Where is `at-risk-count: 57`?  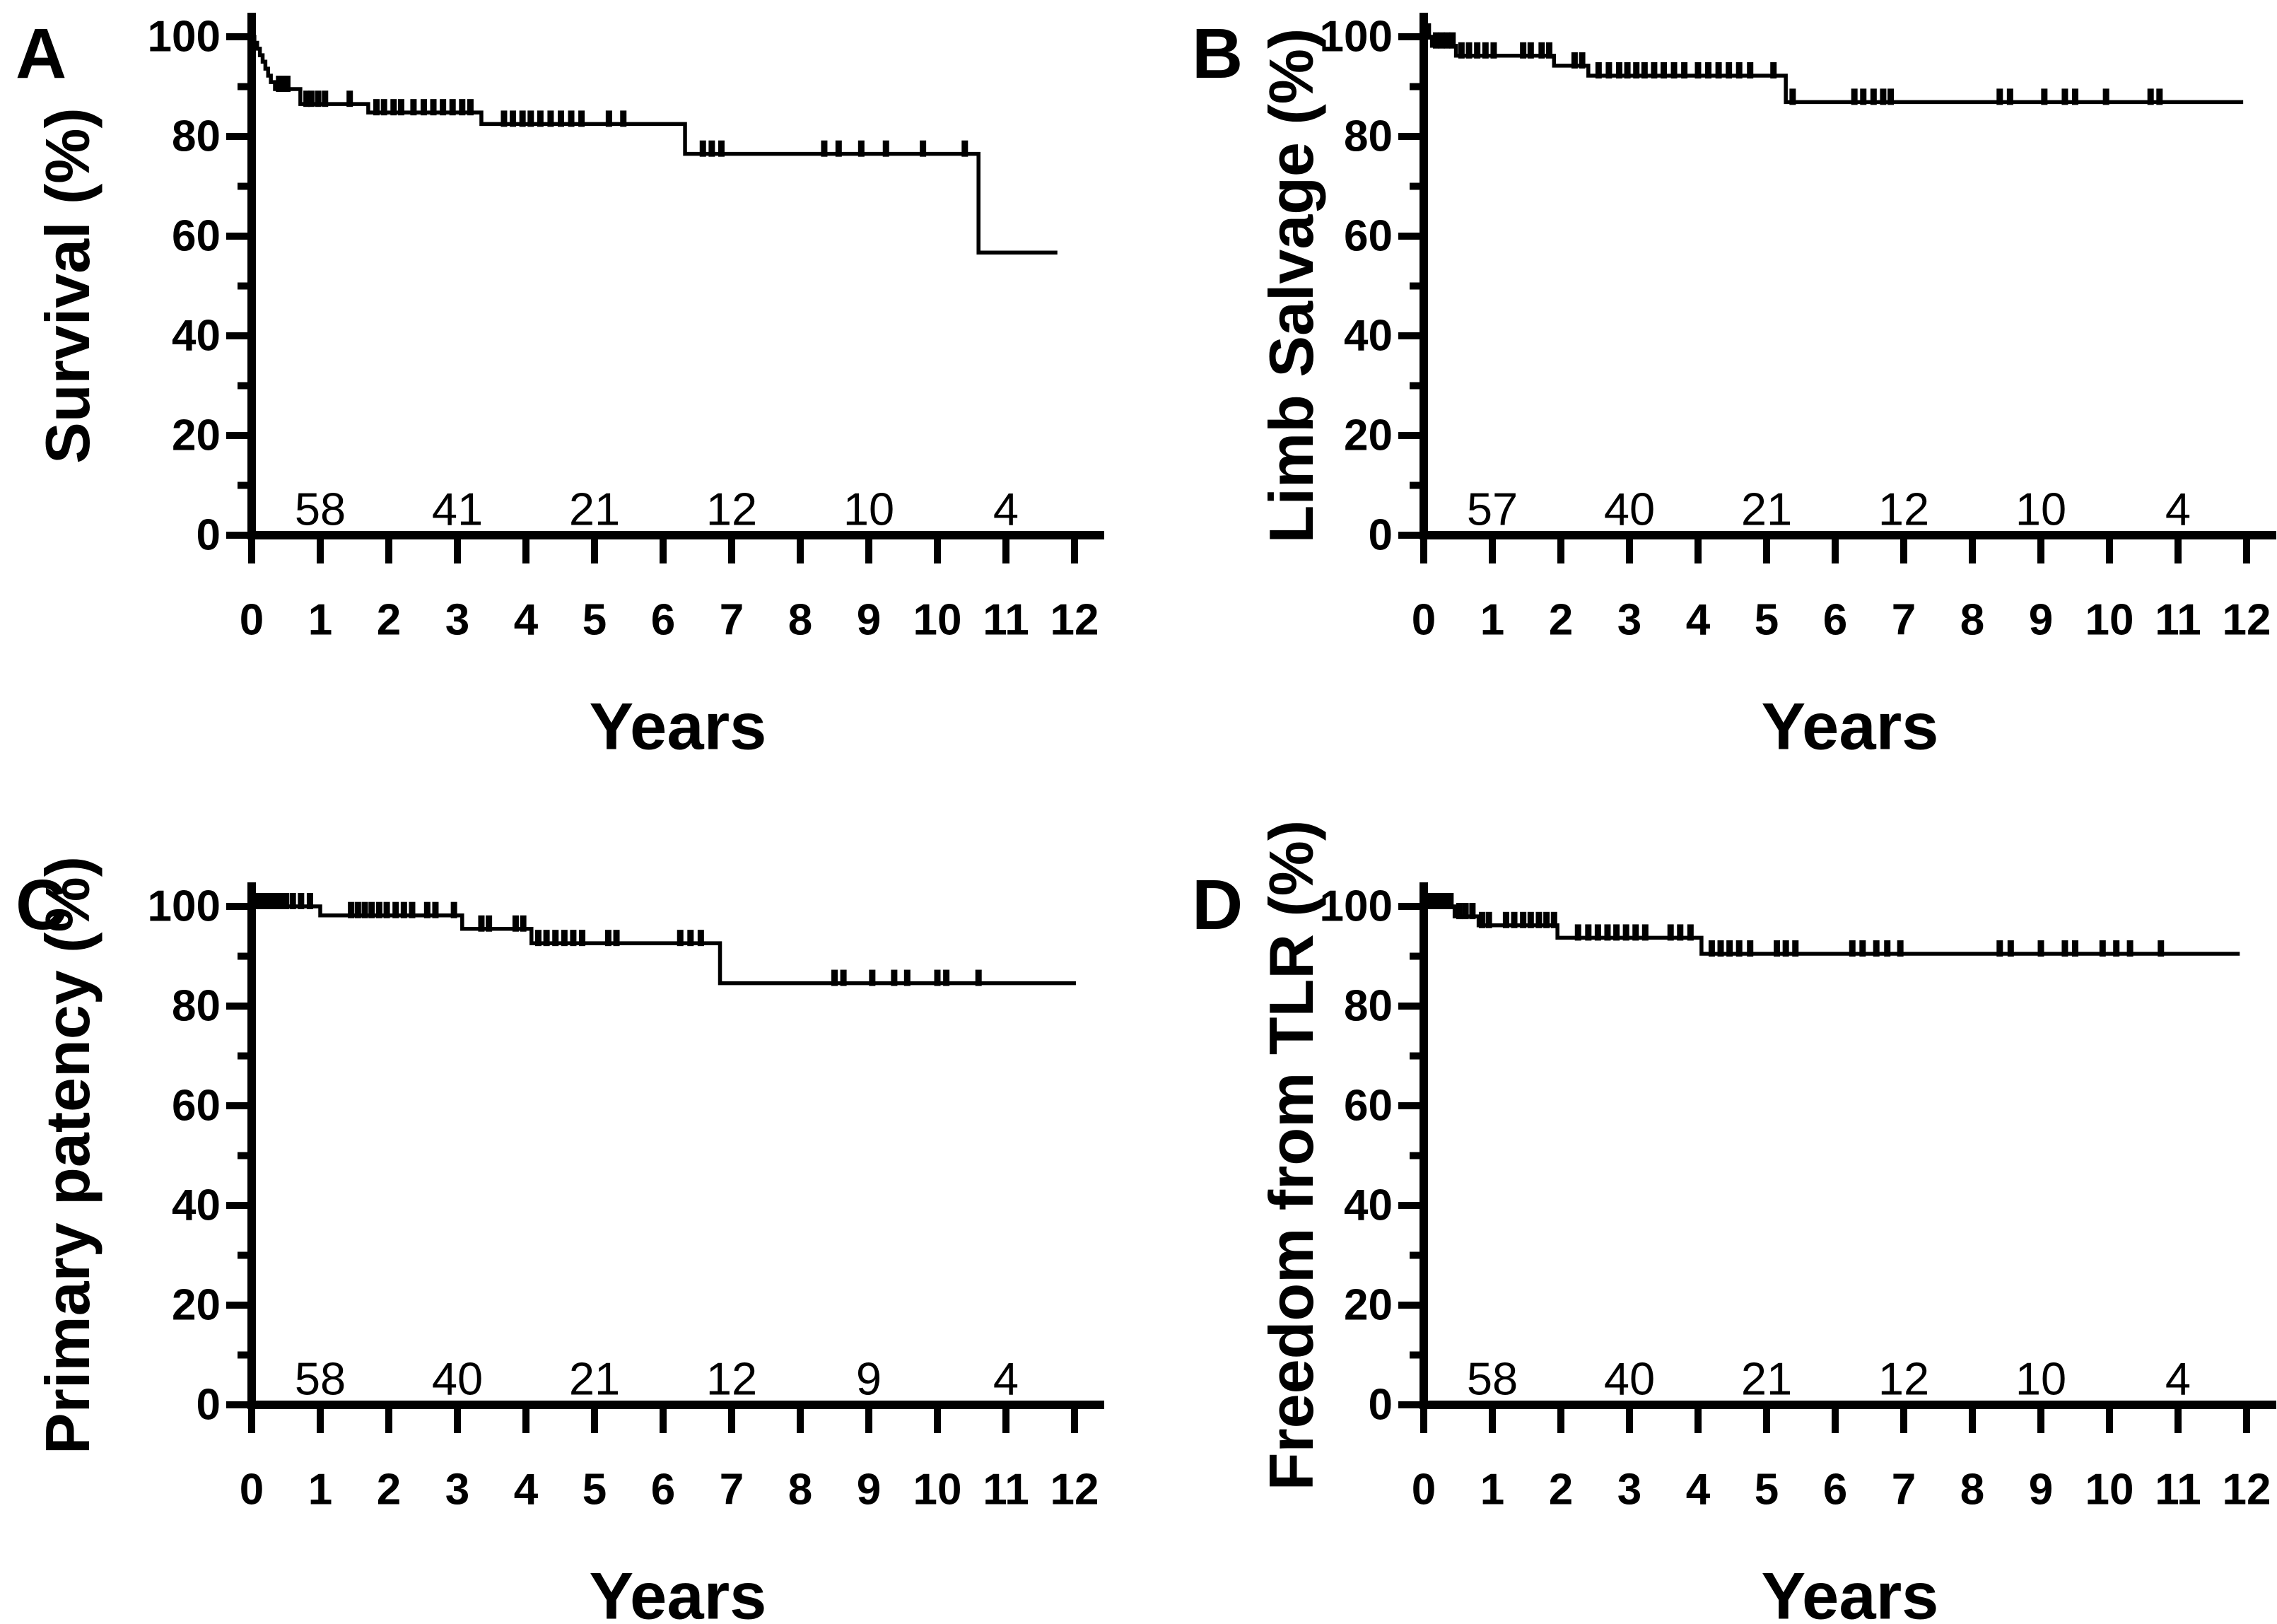
at-risk-count: 57 is located at coordinates (1493, 509).